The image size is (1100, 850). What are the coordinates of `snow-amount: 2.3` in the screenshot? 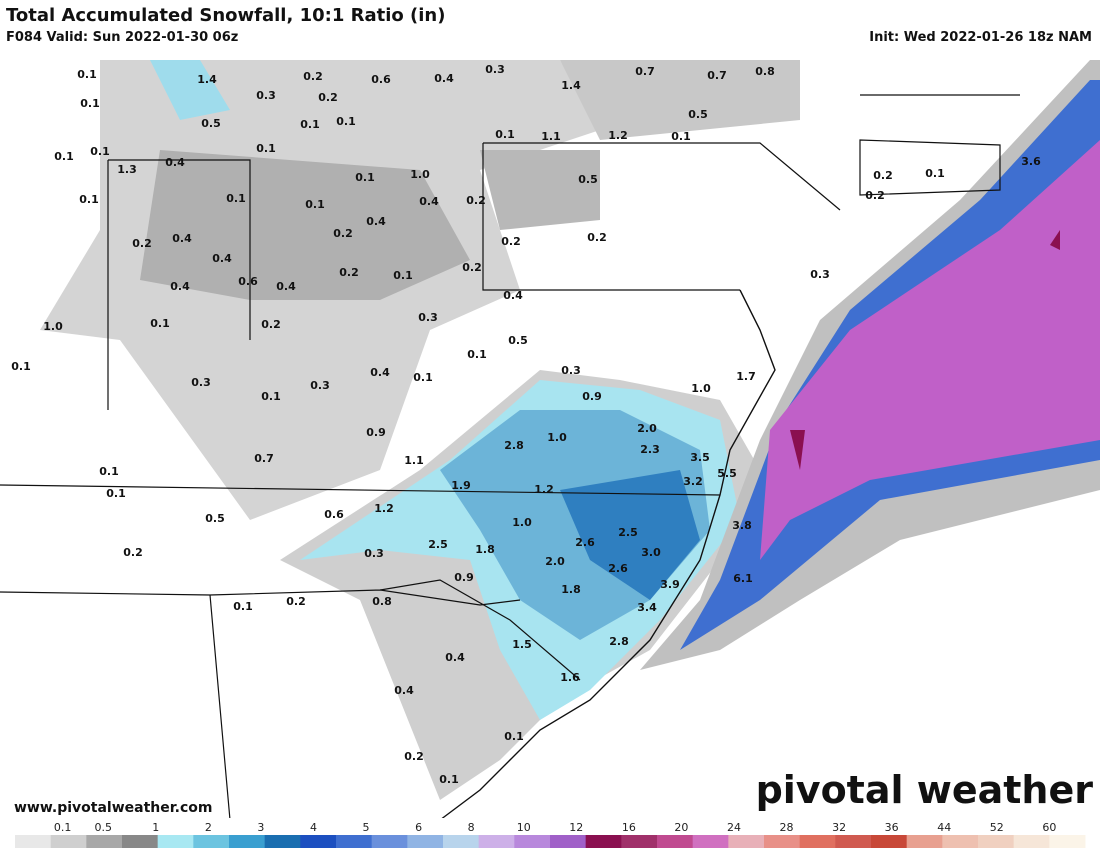 It's located at (650, 449).